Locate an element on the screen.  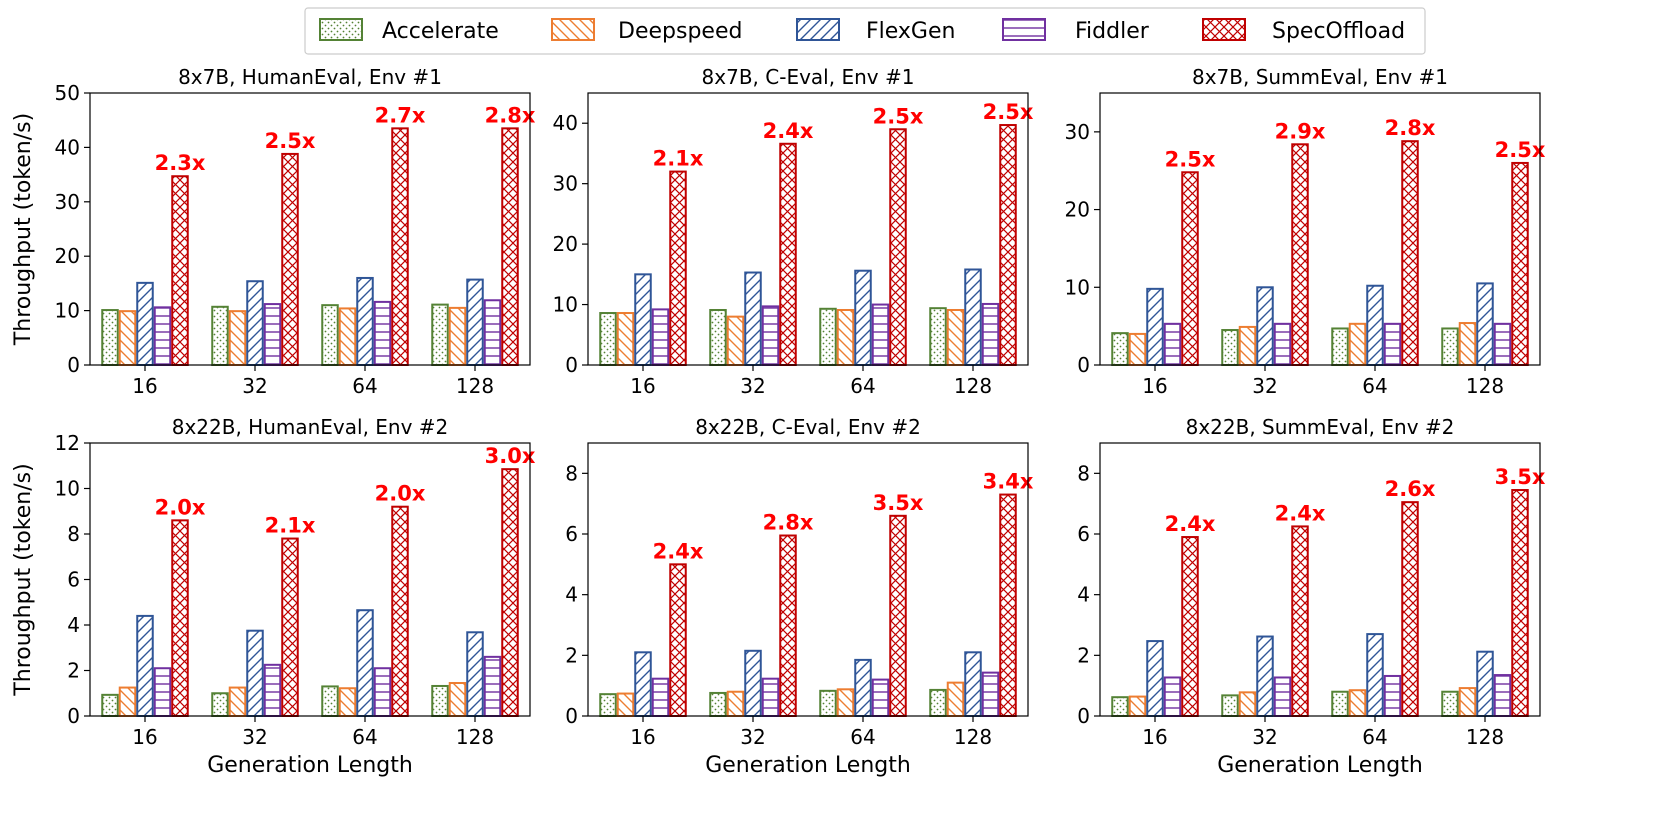
speedup-label-32: 2.4x is located at coordinates (788, 131).